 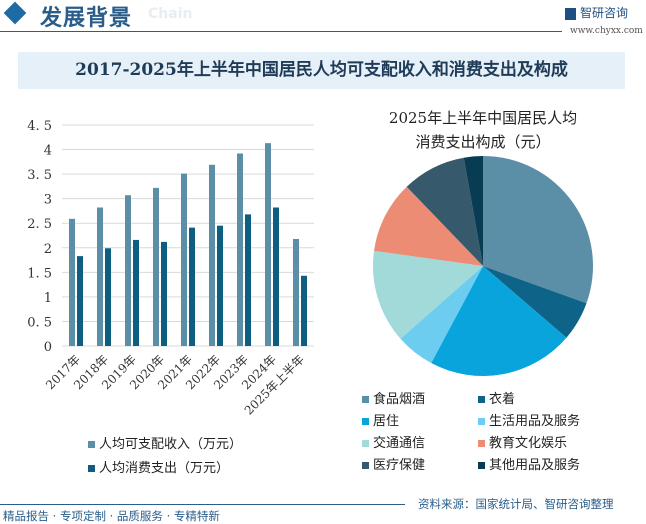 I want to click on chart-title: 2017-2025年上半年中国居民人均可支配收入和消费支出及构成, so click(x=321, y=70).